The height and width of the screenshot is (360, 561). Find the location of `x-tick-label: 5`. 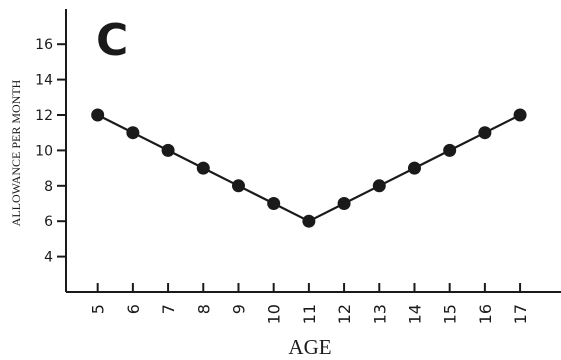

x-tick-label: 5 is located at coordinates (98, 309).